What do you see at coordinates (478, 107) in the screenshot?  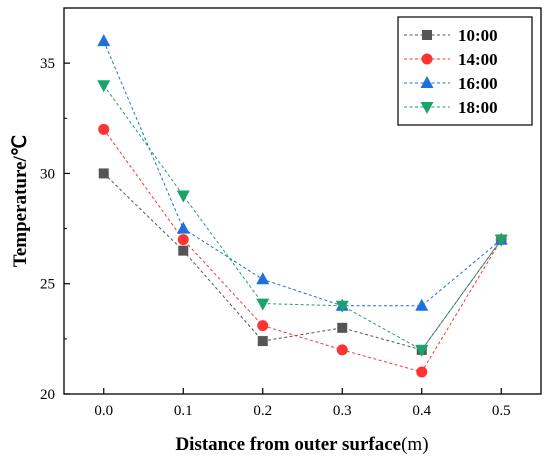 I see `legend-label: 18:00` at bounding box center [478, 107].